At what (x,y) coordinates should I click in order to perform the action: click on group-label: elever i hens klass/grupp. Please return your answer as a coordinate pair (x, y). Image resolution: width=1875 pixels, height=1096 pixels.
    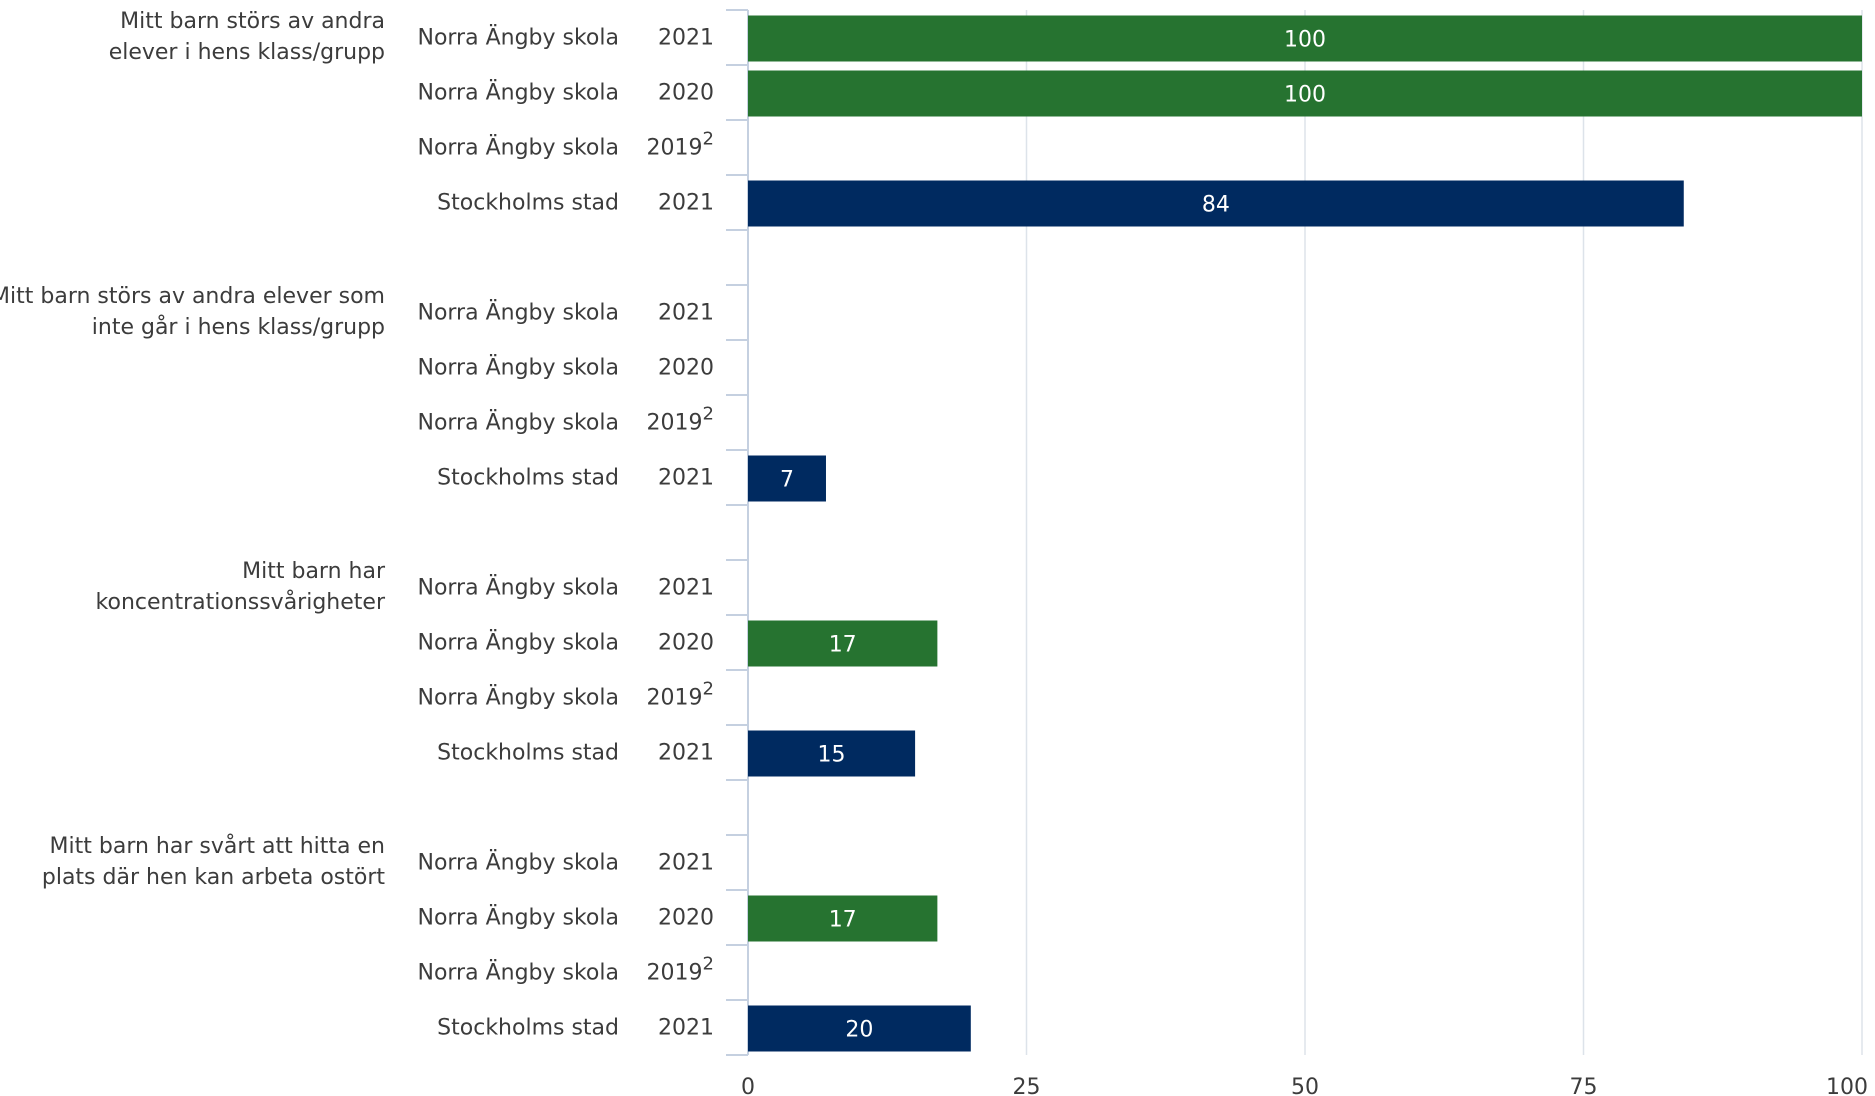
    Looking at the image, I should click on (247, 52).